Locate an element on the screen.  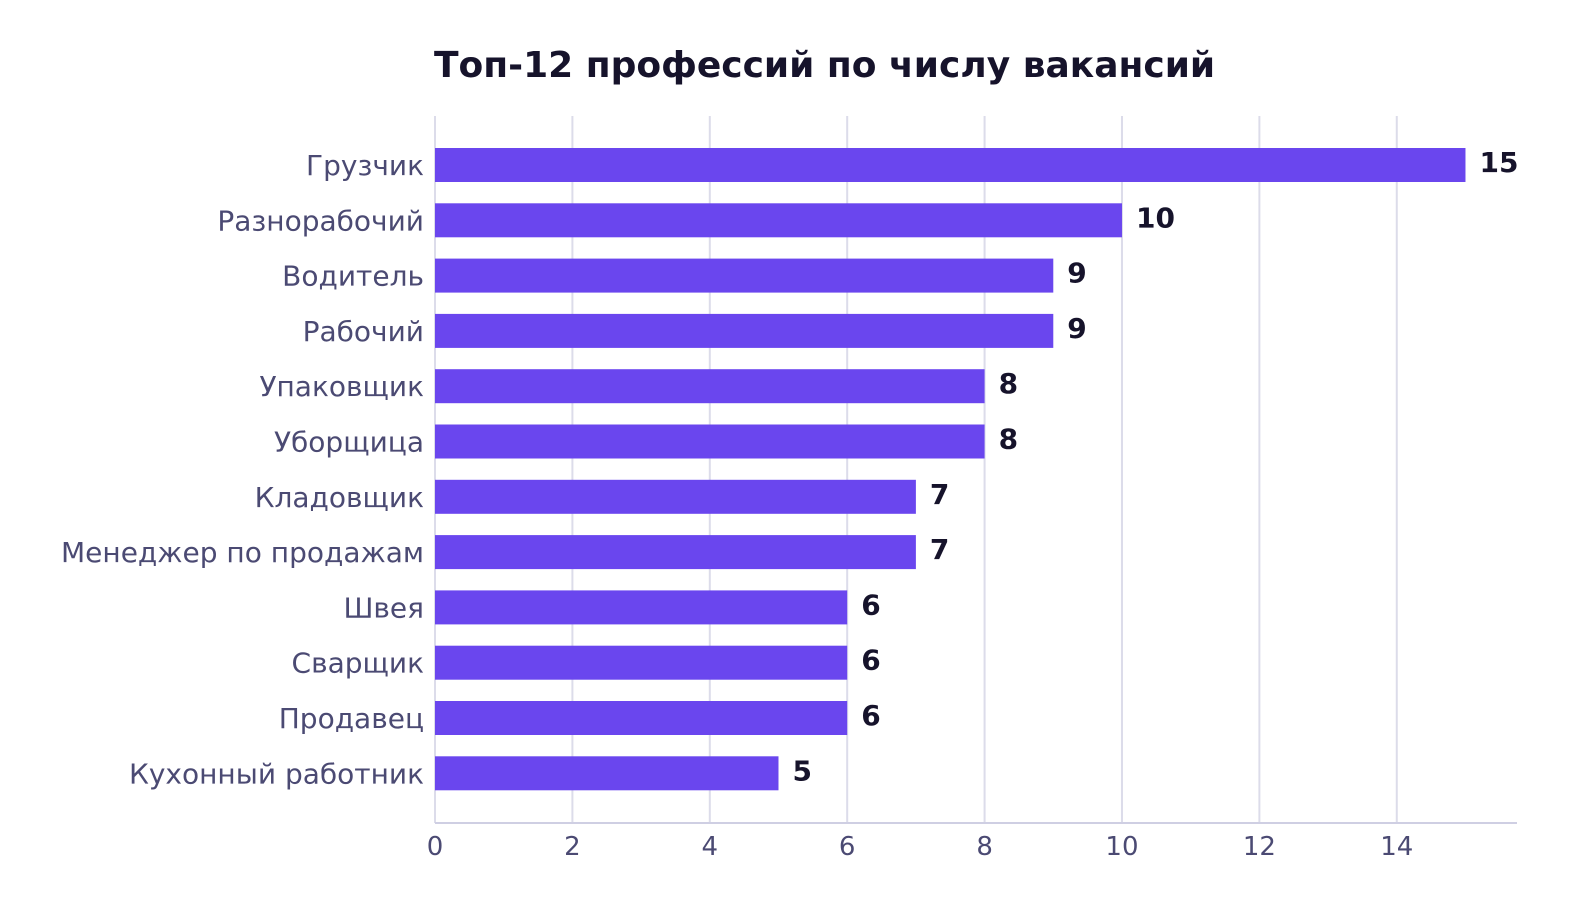
x-axis: 0 2 4 6 8 10 12 14 is located at coordinates (972, 842).